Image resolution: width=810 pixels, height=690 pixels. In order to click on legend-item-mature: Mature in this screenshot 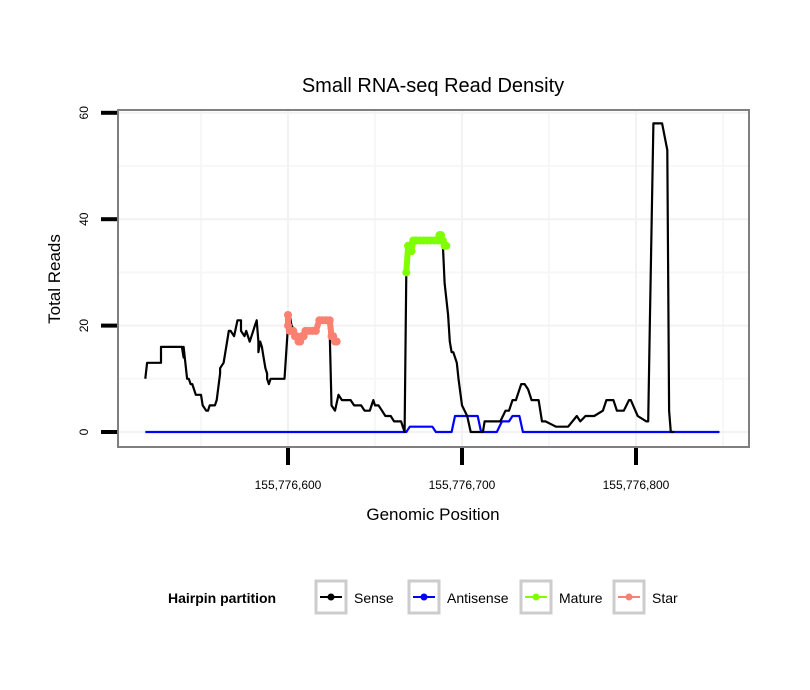, I will do `click(561, 597)`.